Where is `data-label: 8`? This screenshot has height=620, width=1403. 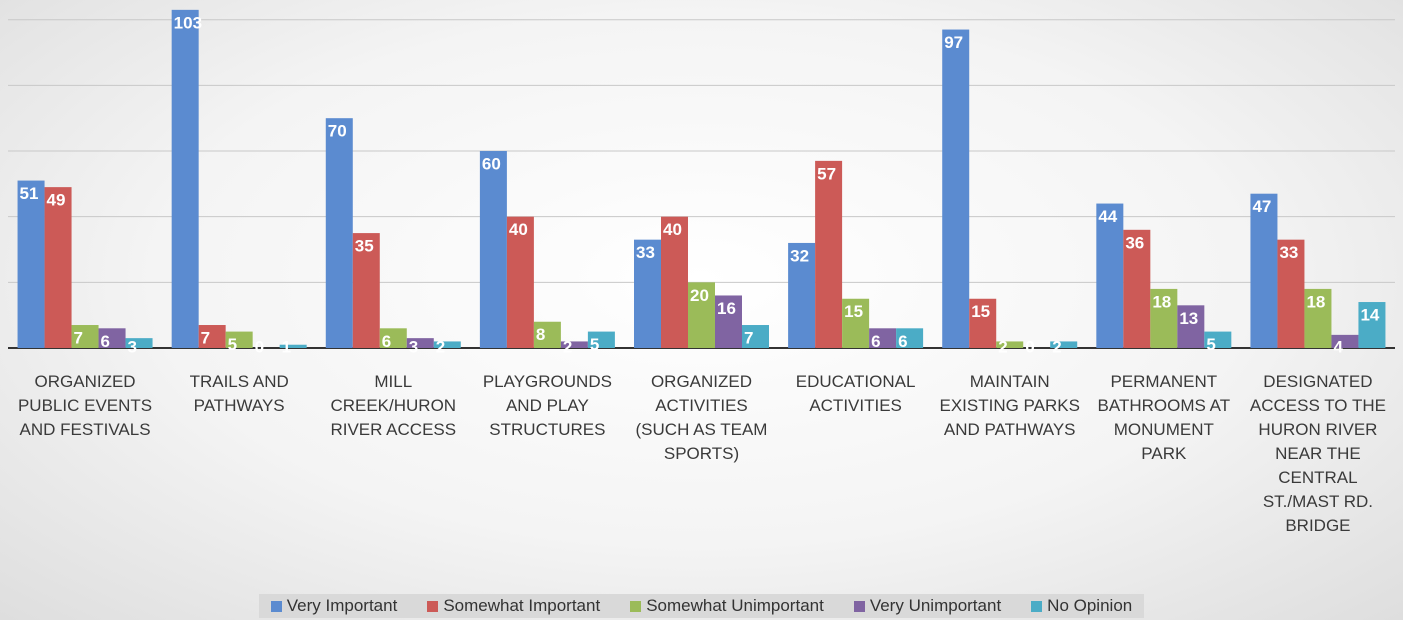 data-label: 8 is located at coordinates (540, 334).